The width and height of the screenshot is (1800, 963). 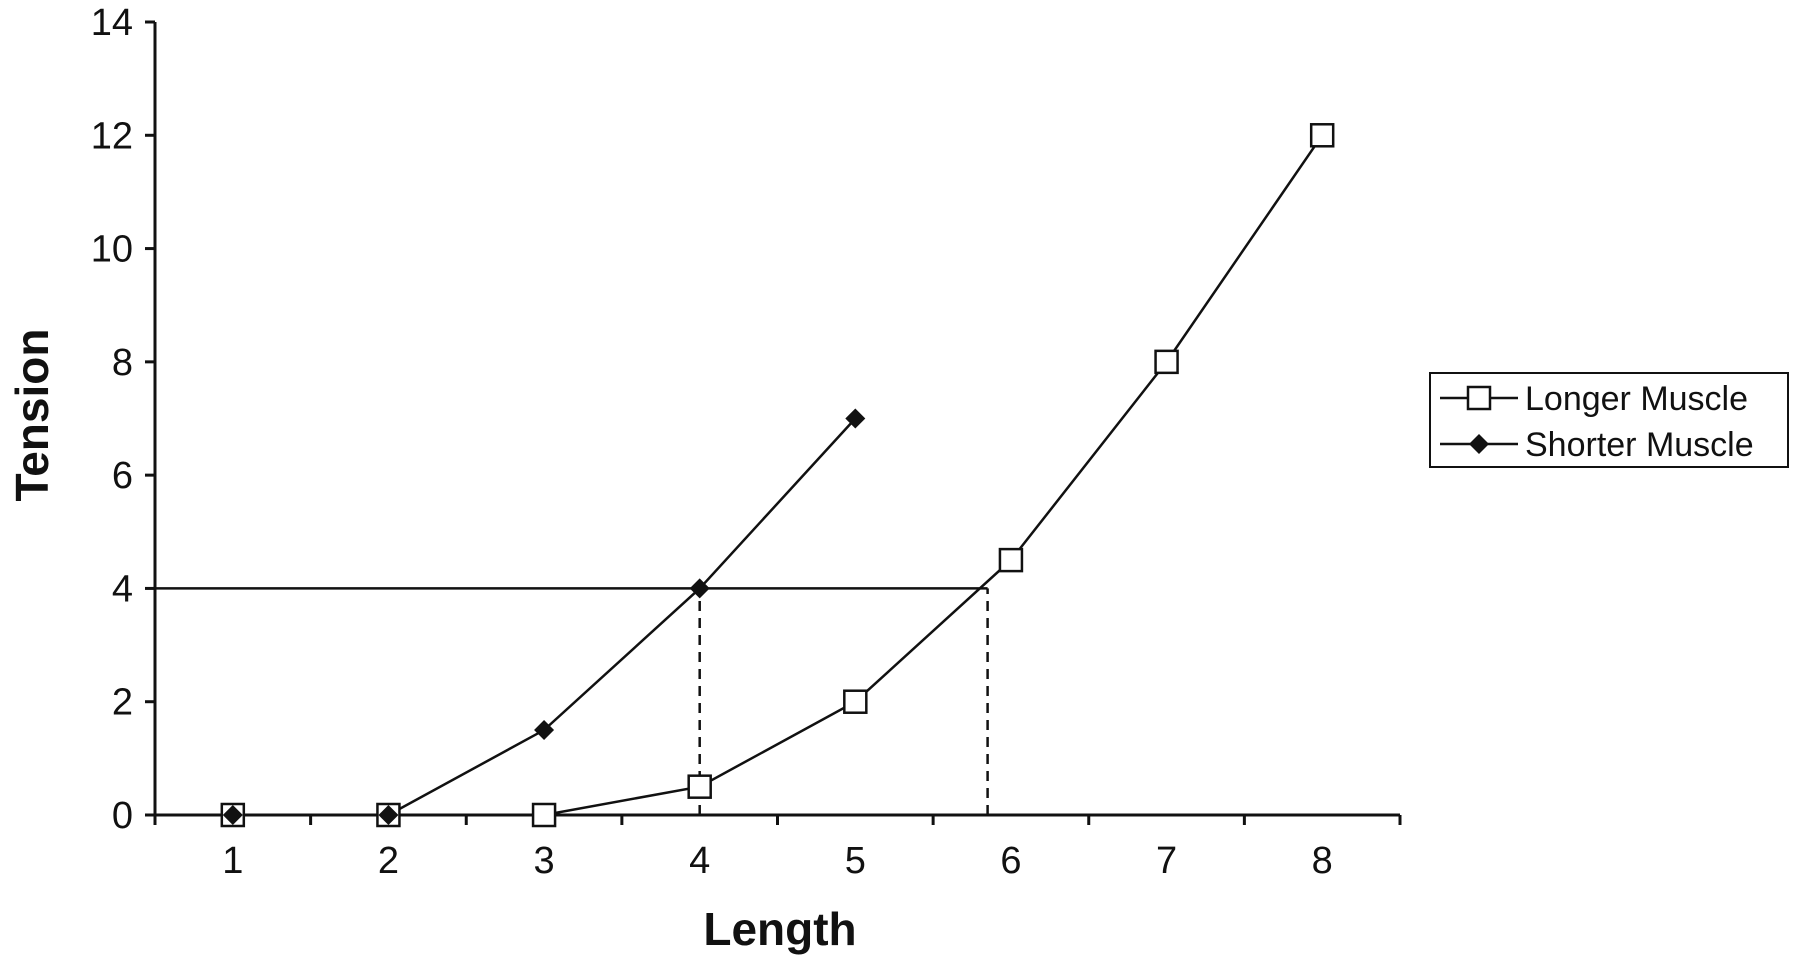 What do you see at coordinates (232, 861) in the screenshot?
I see `x-tick-label: 1` at bounding box center [232, 861].